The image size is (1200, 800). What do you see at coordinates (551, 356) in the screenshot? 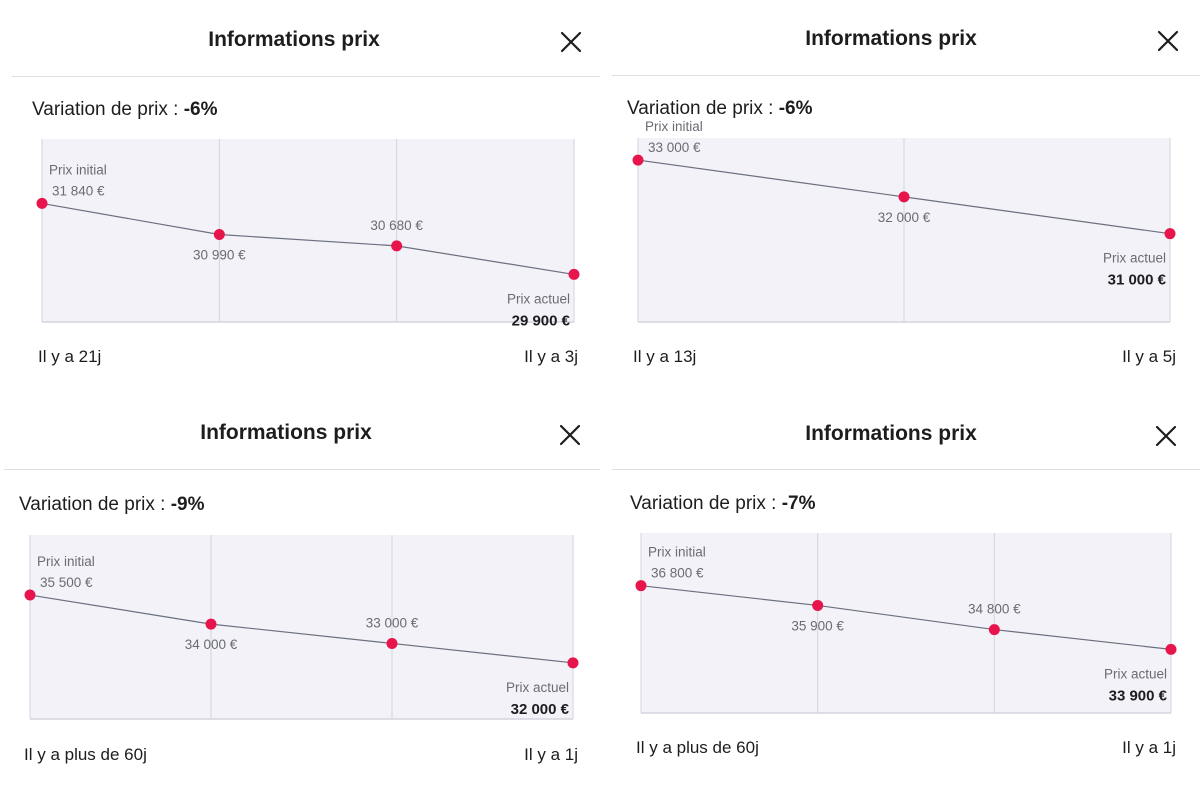
I see `time-label-end: Il y a 3j` at bounding box center [551, 356].